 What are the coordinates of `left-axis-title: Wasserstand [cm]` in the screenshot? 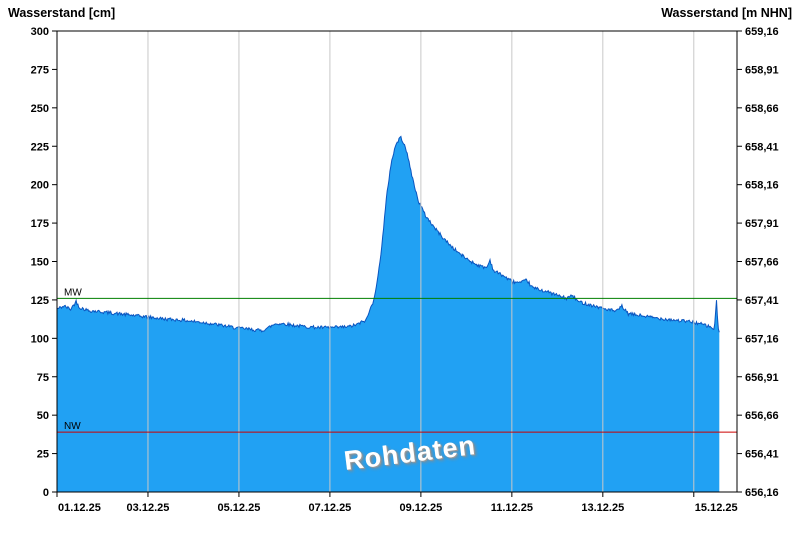 It's located at (62, 13).